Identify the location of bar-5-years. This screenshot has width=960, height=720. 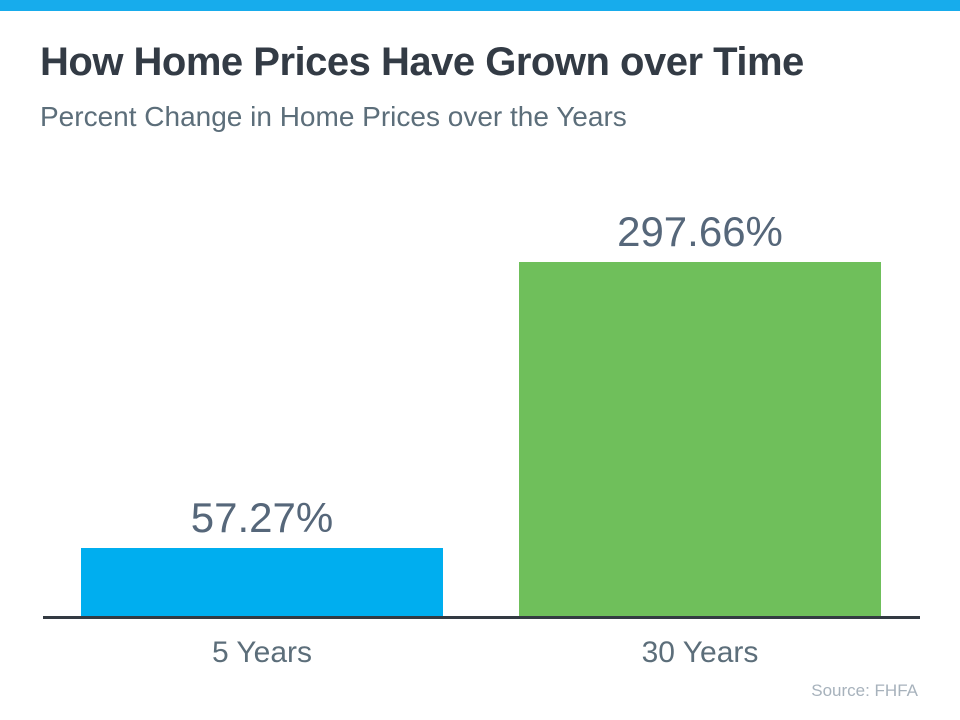
(262, 582).